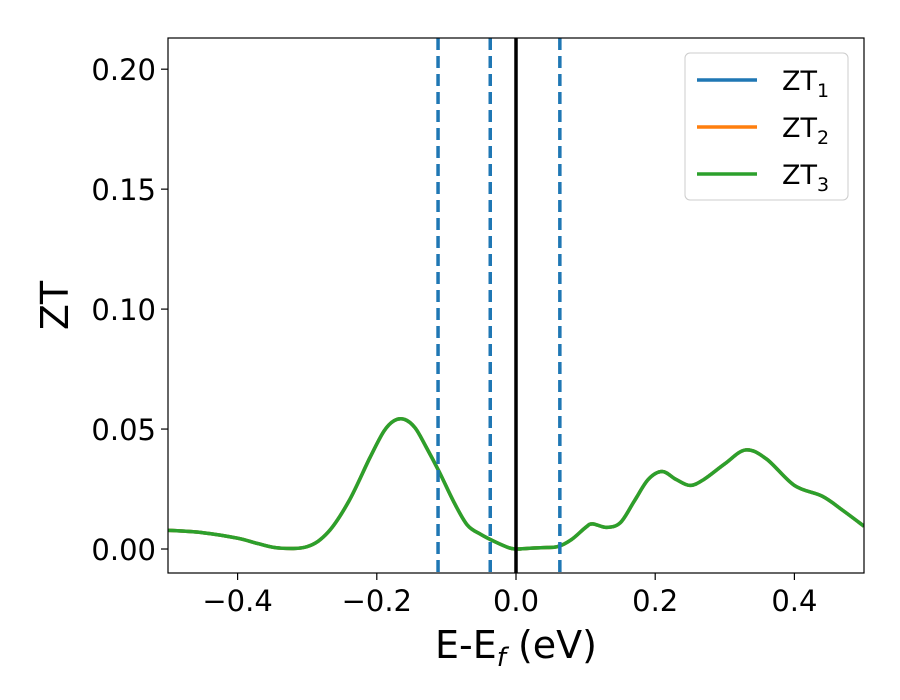 Image resolution: width=900 pixels, height=700 pixels. Describe the element at coordinates (377, 601) in the screenshot. I see `x-tick-label: −0.2` at that location.